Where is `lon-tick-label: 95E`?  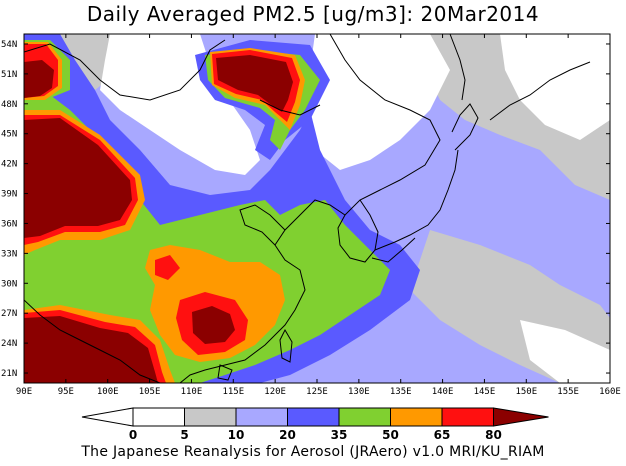
lon-tick-label: 95E is located at coordinates (66, 392).